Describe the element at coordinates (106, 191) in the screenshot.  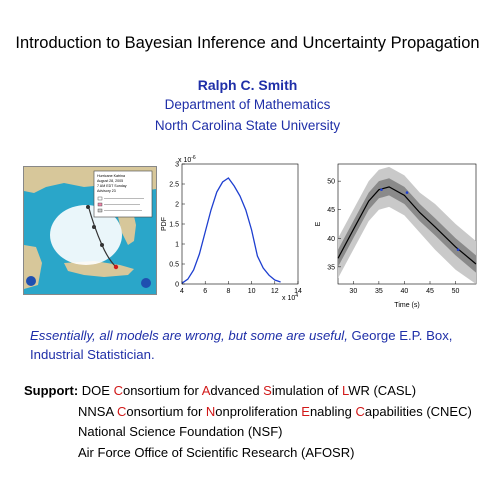
I see `map-legend-line-4: Advisory 23` at that location.